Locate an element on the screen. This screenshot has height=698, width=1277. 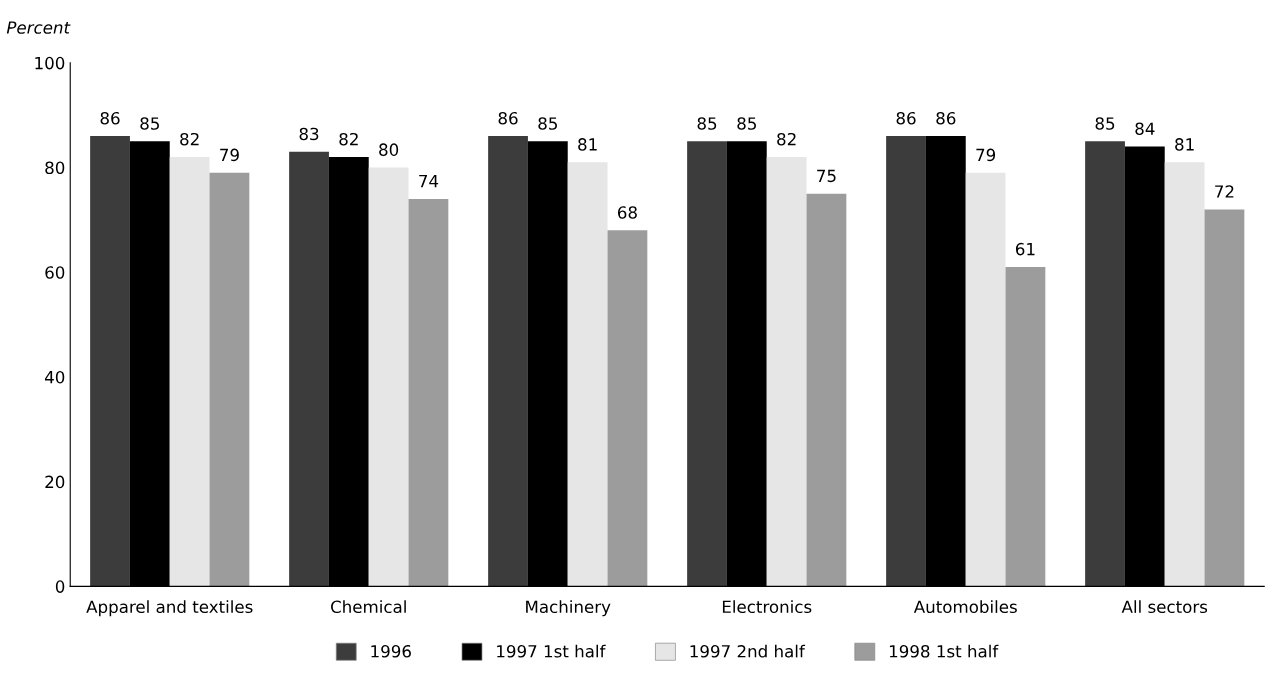
data-label: 84 is located at coordinates (1145, 129).